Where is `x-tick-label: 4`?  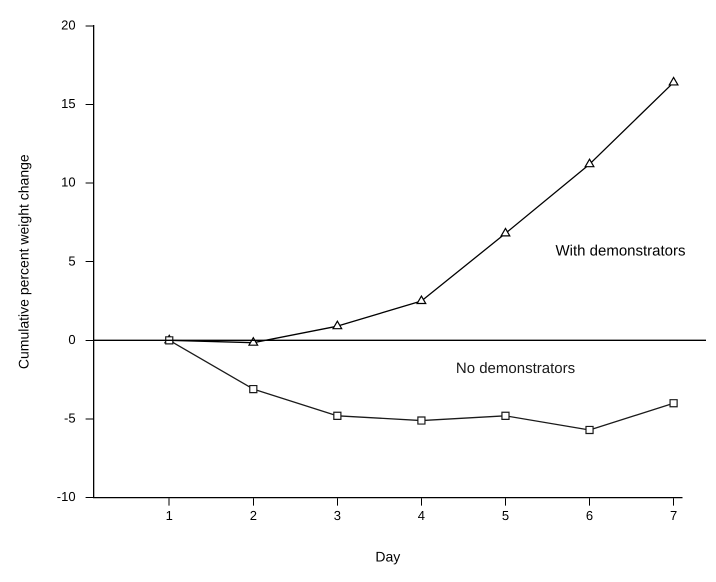 x-tick-label: 4 is located at coordinates (422, 515).